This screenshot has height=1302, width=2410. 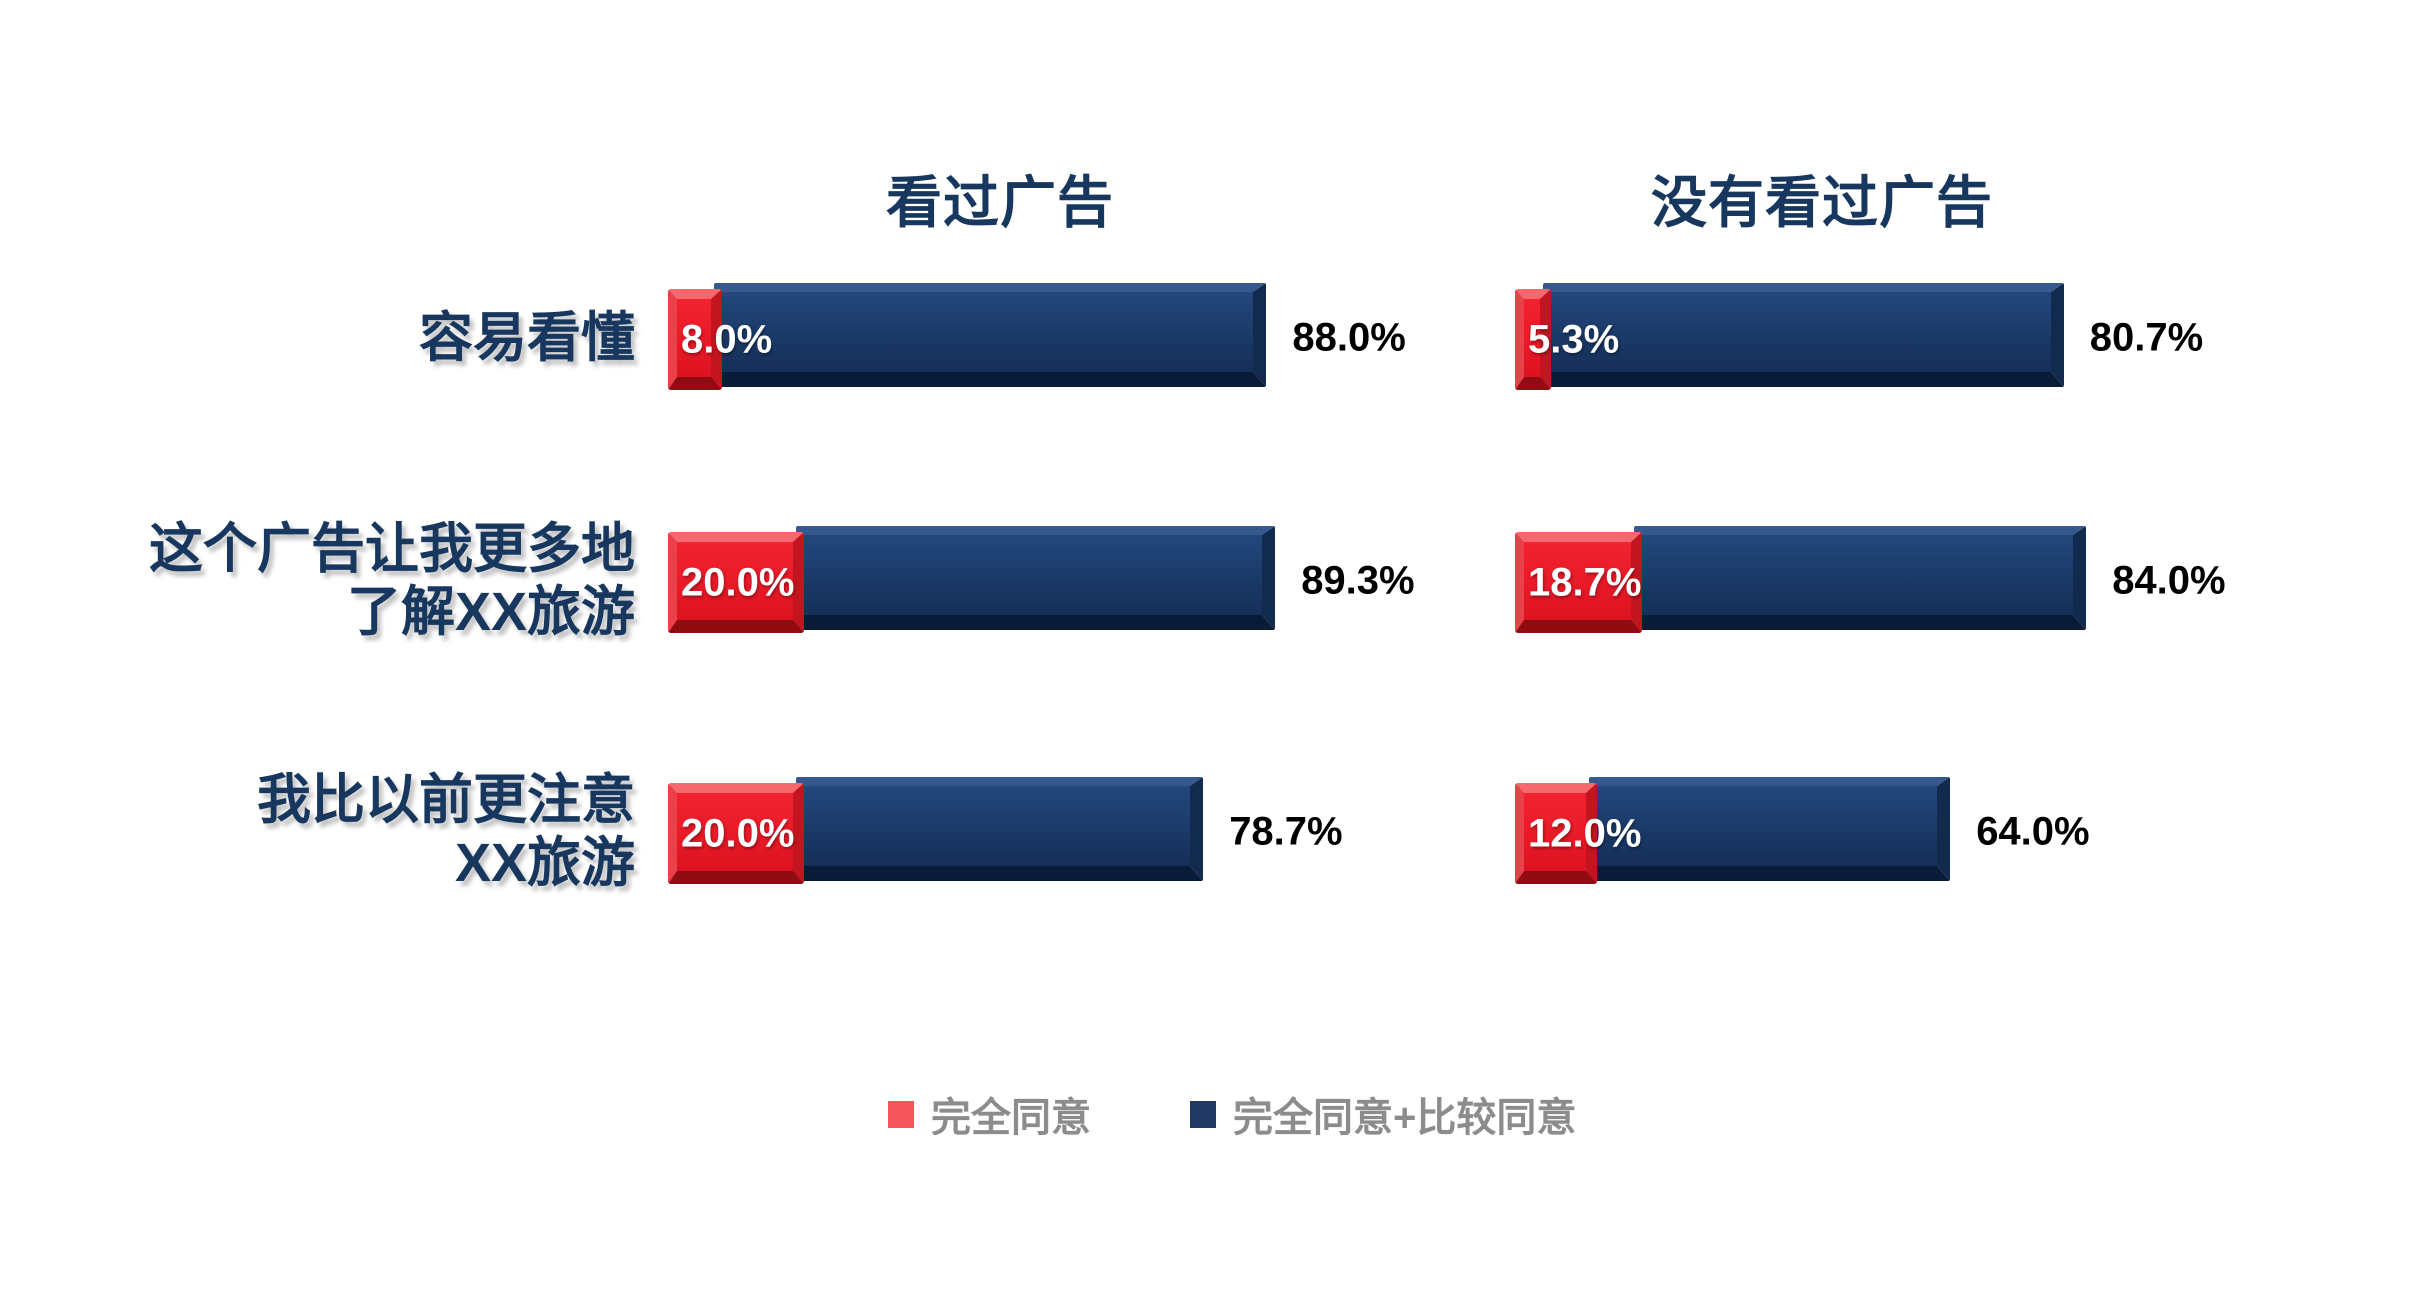 I want to click on panel-title-seen-ad: 看过广告, so click(x=1000, y=202).